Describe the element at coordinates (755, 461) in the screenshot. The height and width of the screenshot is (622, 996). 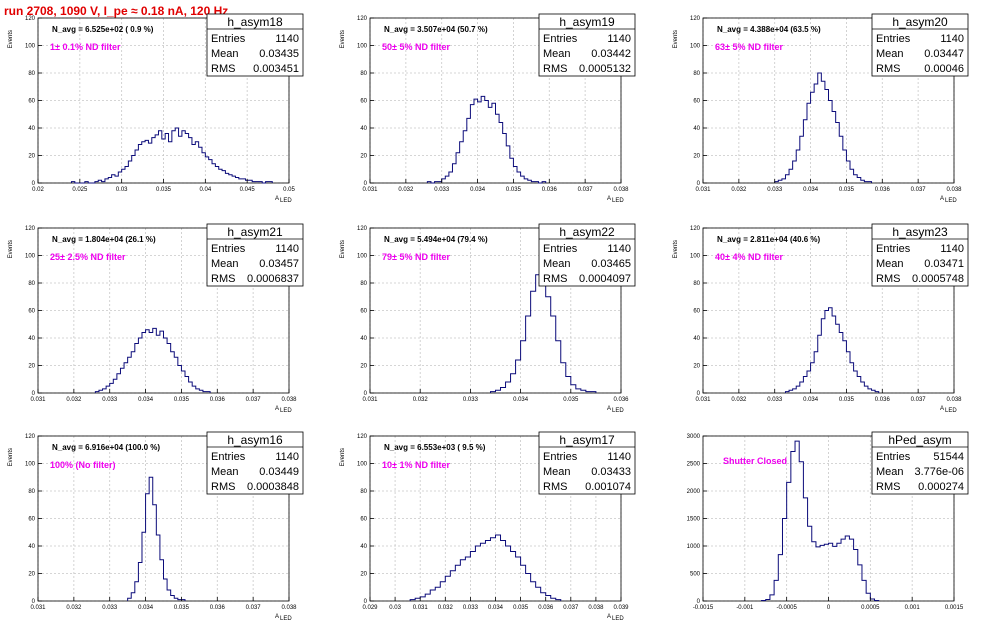
I see `filter-label: Shutter Closed` at that location.